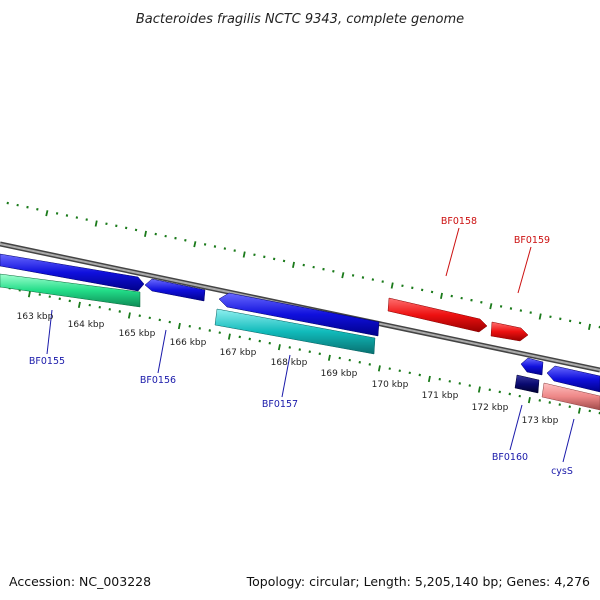 The width and height of the screenshot is (600, 600). Describe the element at coordinates (238, 353) in the screenshot. I see `scale-label-167: 167 kbp` at that location.